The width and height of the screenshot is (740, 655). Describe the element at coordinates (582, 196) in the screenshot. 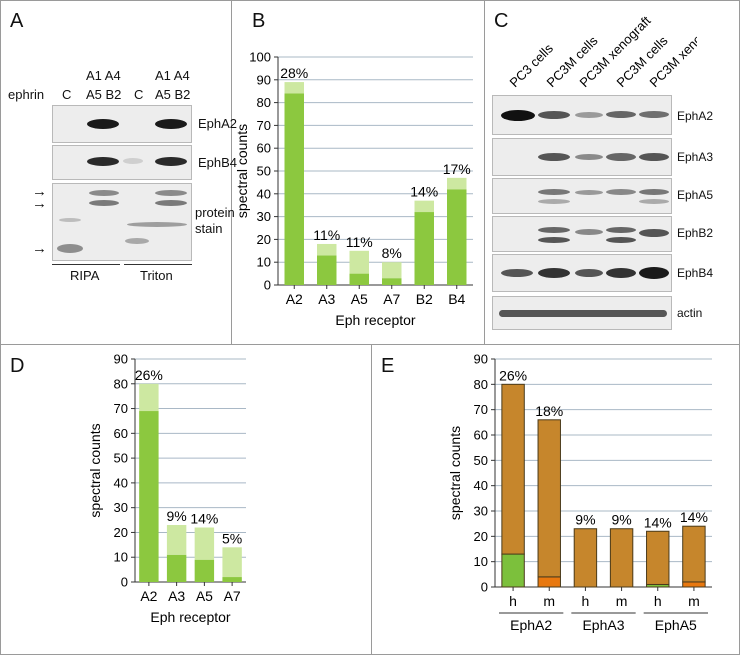

I see `blot-c-epha5` at that location.